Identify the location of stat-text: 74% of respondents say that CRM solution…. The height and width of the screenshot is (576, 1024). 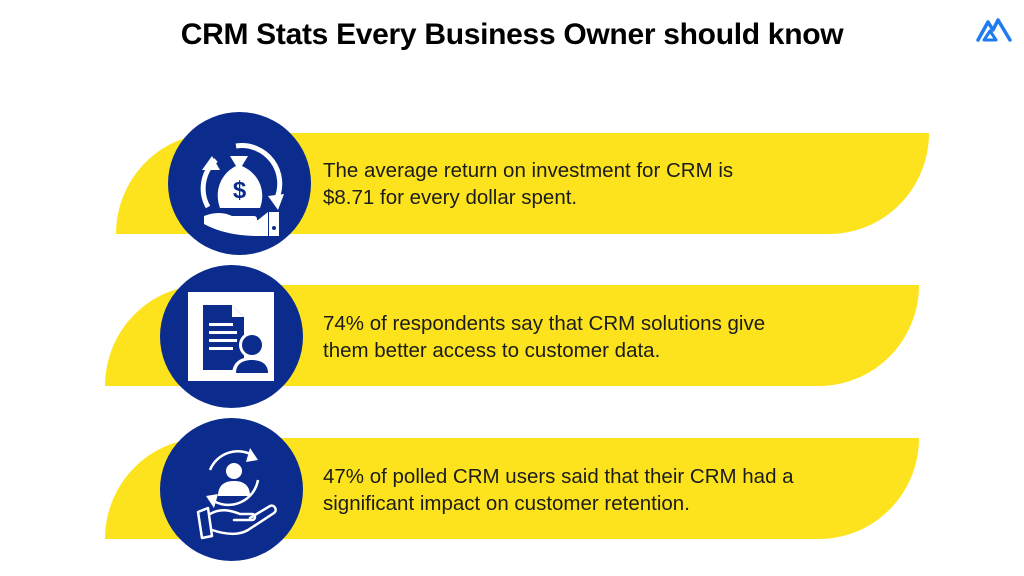
(544, 337).